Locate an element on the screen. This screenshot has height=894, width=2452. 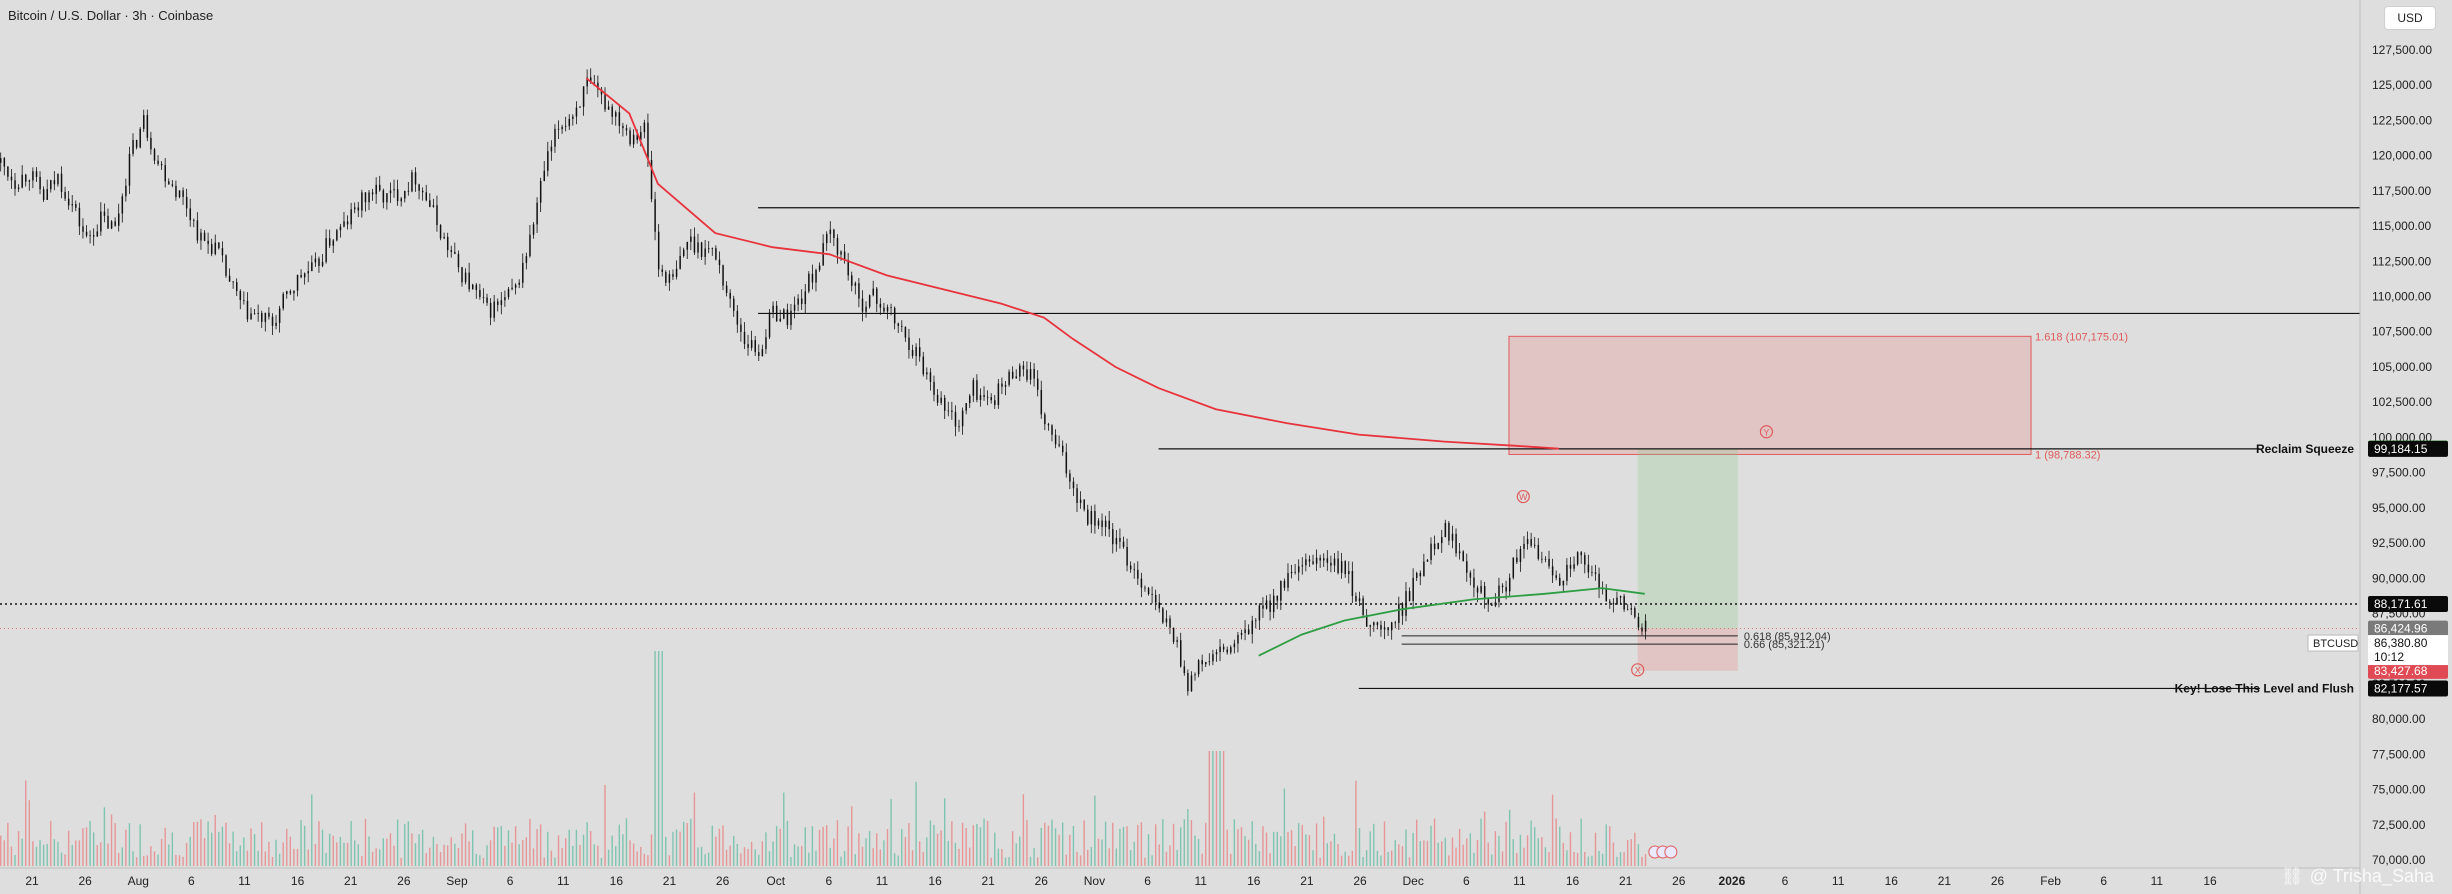
price-tick-label: 115,000.00 is located at coordinates (2401, 226).